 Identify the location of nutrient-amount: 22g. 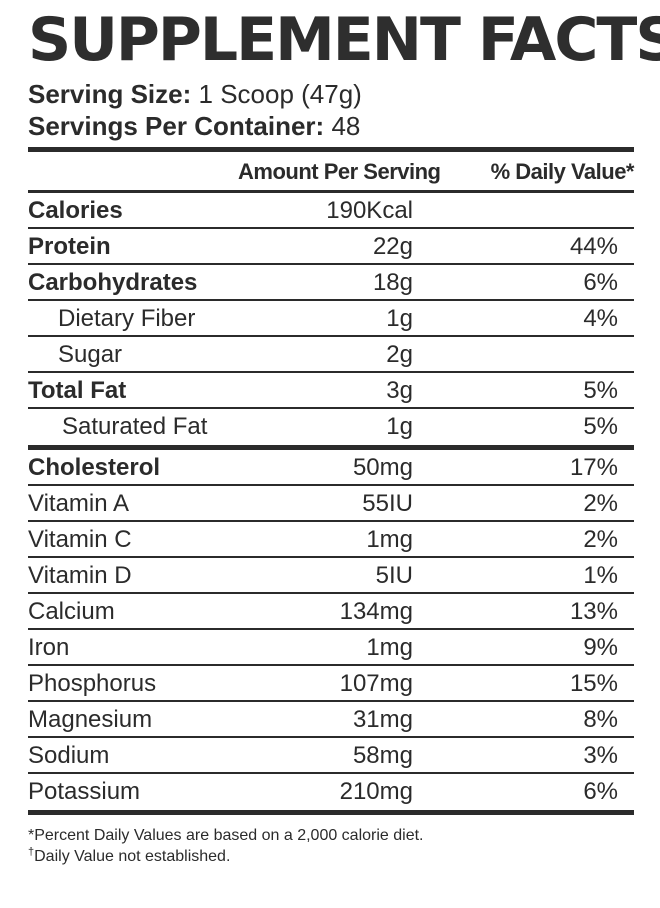
(392, 246).